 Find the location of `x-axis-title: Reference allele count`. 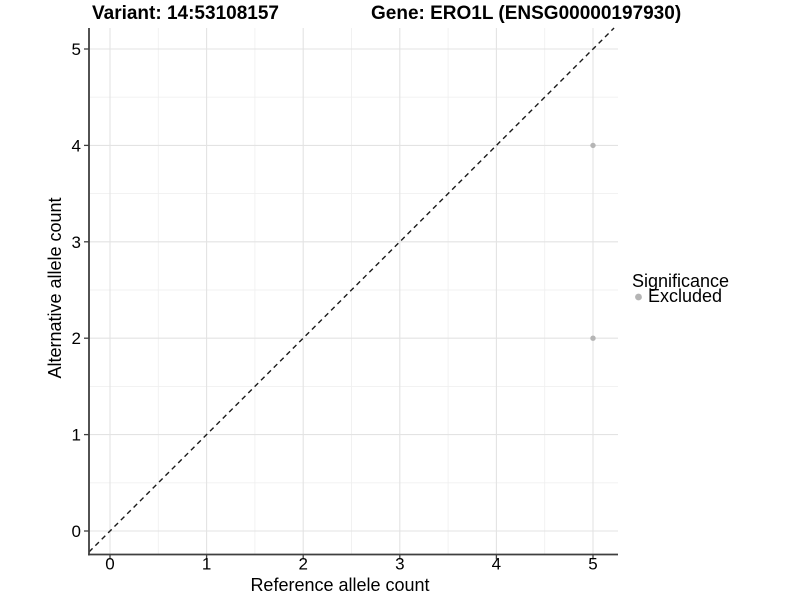

x-axis-title: Reference allele count is located at coordinates (339, 585).